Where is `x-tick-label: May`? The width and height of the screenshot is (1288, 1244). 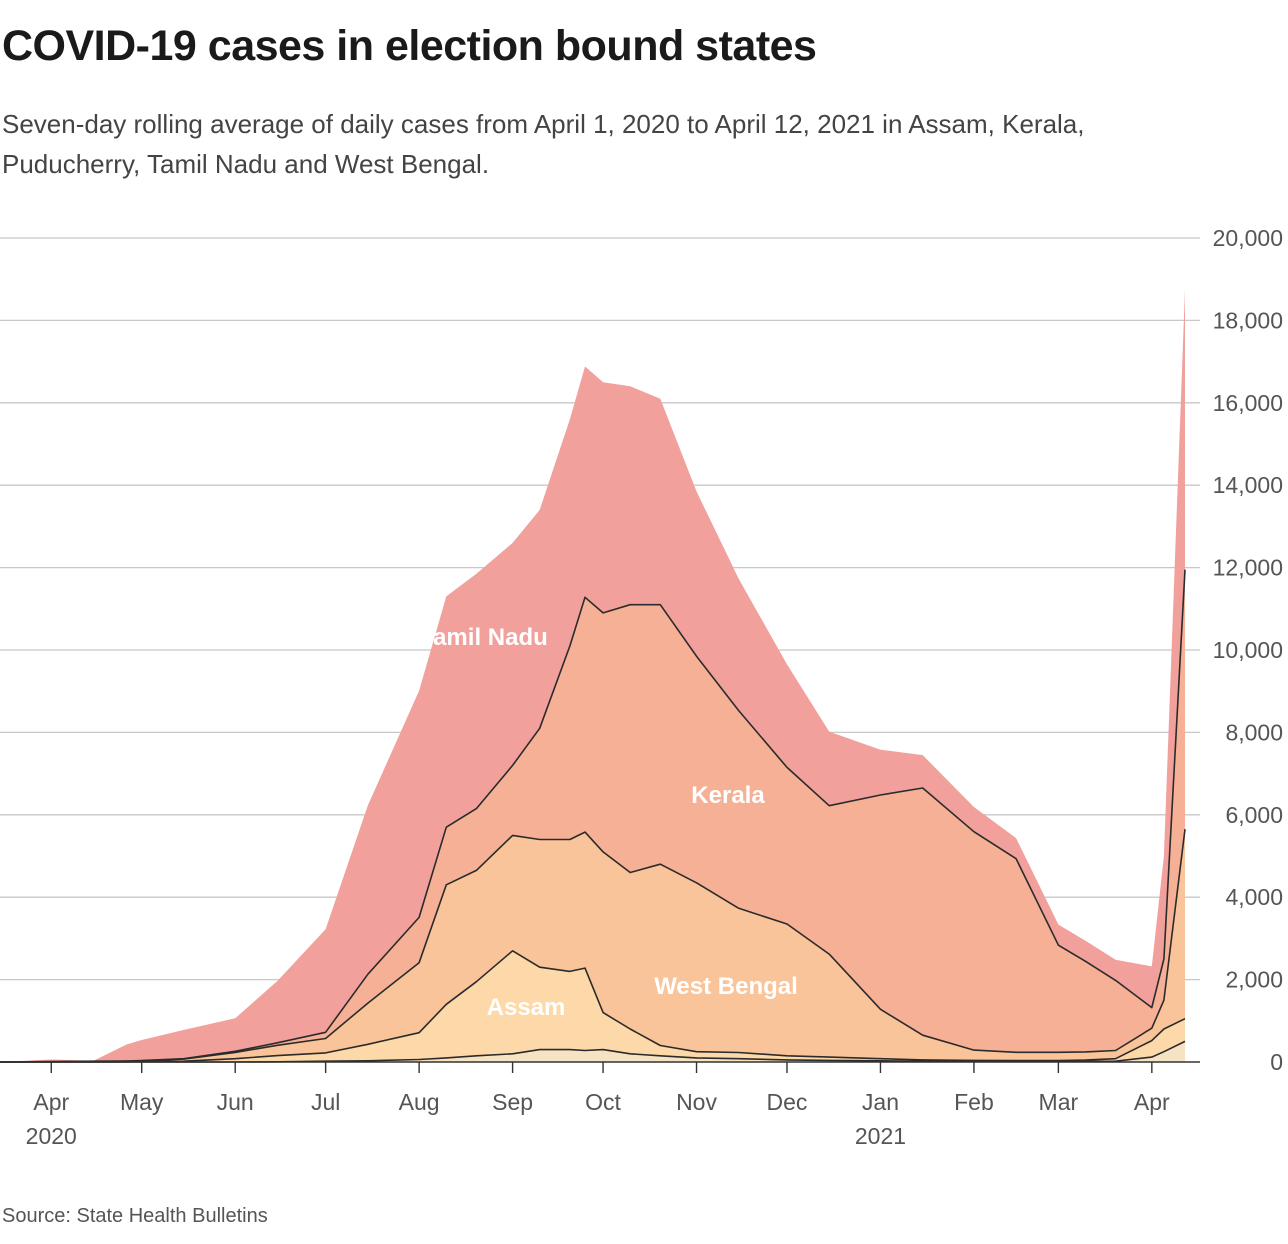
x-tick-label: May is located at coordinates (142, 1102).